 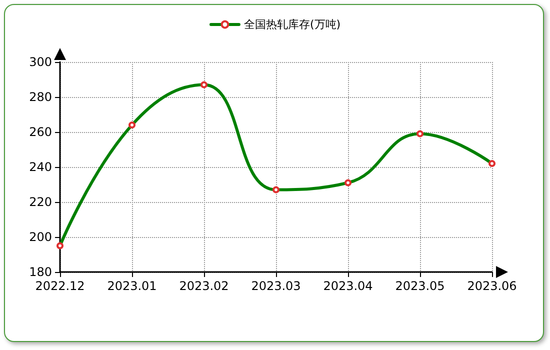 What do you see at coordinates (276, 286) in the screenshot?
I see `x-tick-label: 2023.03` at bounding box center [276, 286].